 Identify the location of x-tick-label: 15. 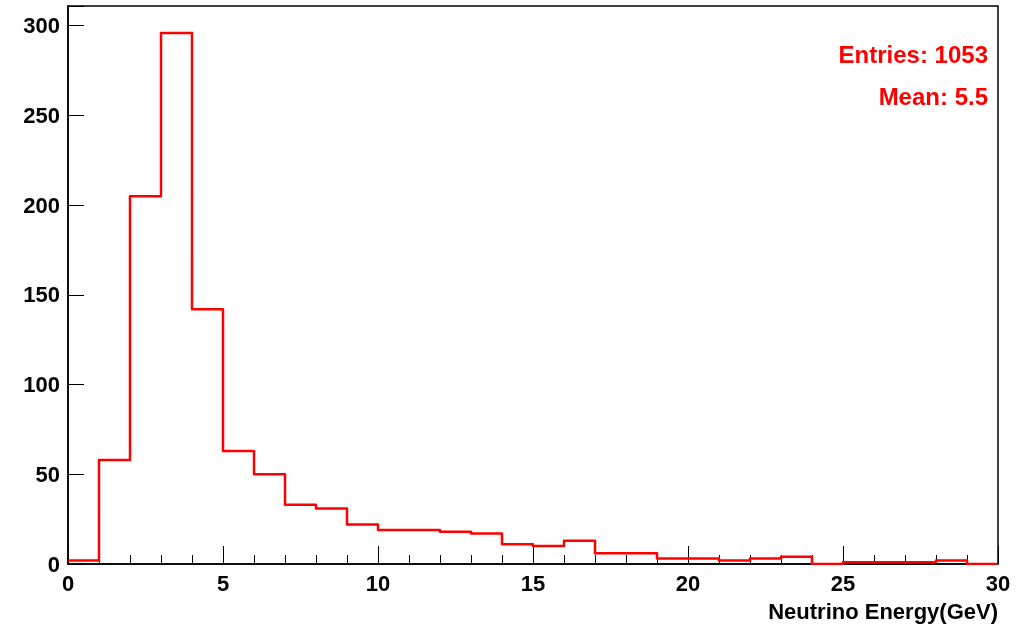
(533, 583).